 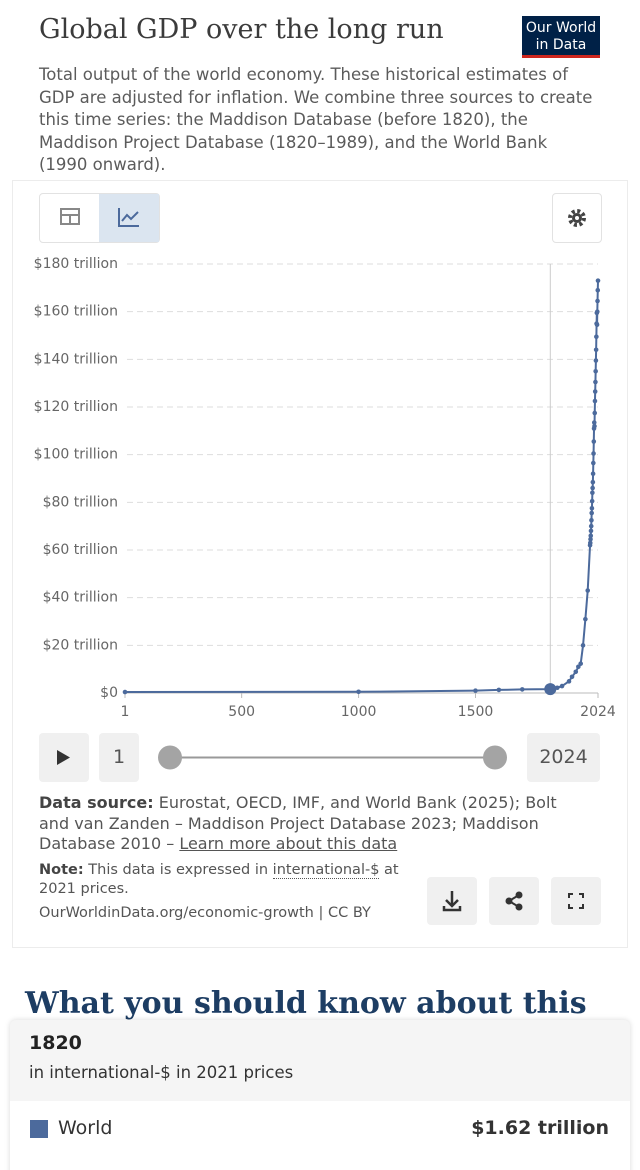 I want to click on tab-group, so click(x=99, y=218).